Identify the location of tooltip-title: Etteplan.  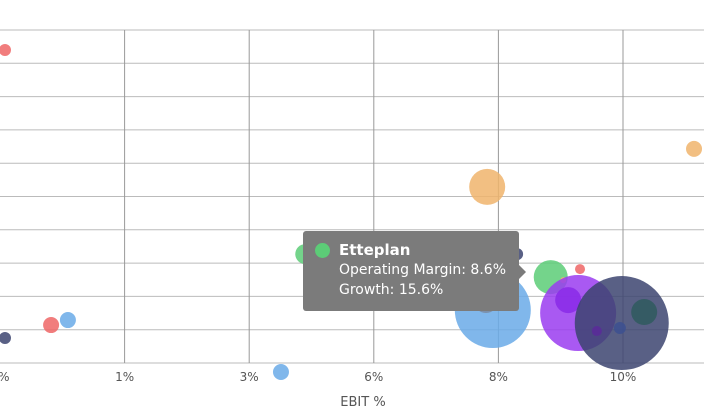
(375, 250).